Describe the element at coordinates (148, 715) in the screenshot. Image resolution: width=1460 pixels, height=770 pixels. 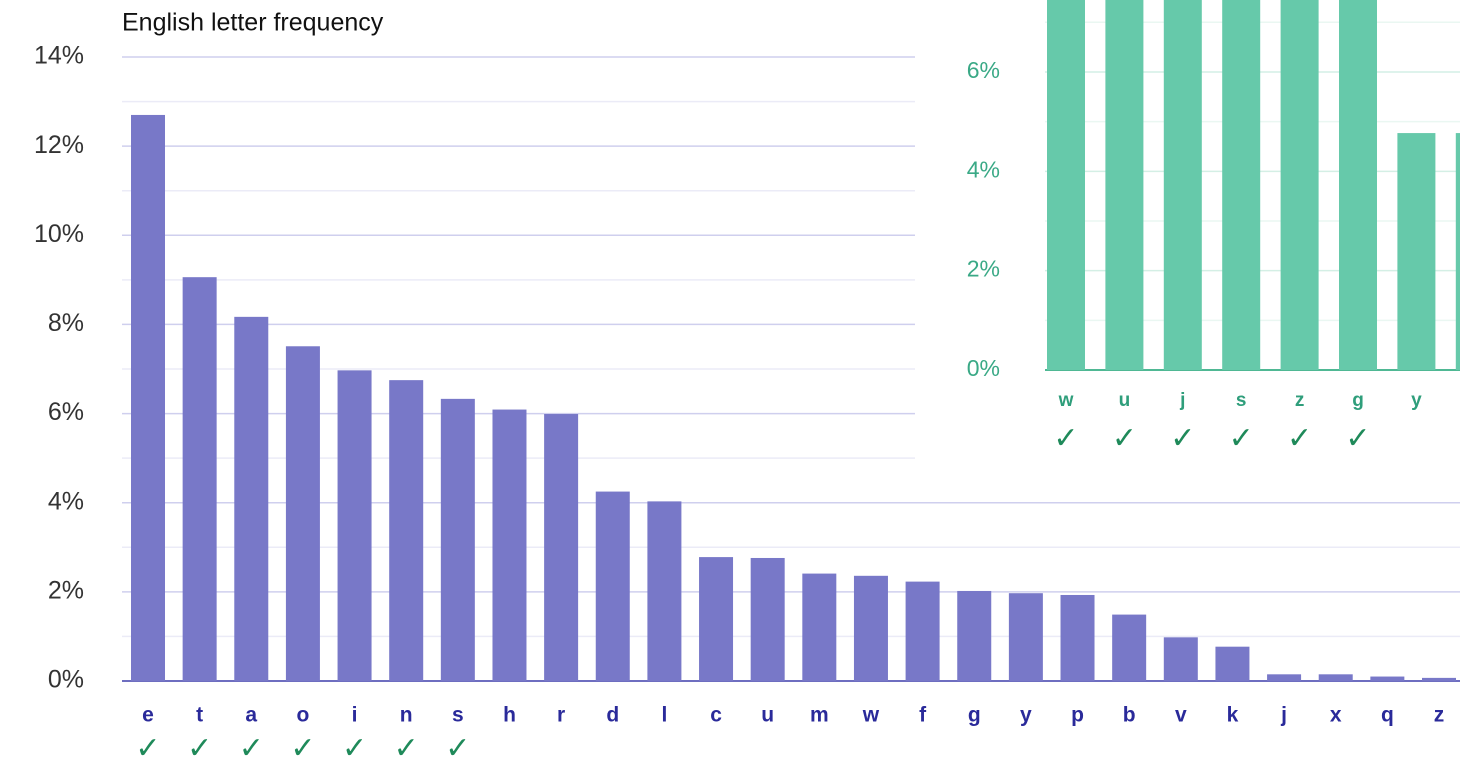
I see `x-tick-label: e` at that location.